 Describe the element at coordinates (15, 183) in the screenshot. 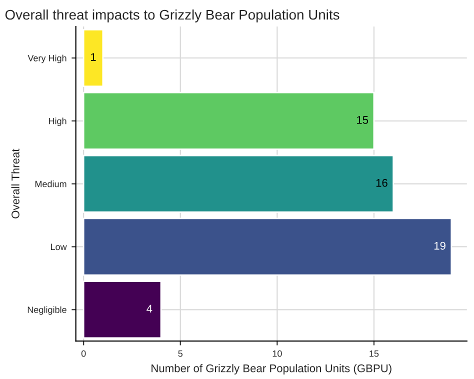

I see `y-axis-title: Overall Threat` at that location.